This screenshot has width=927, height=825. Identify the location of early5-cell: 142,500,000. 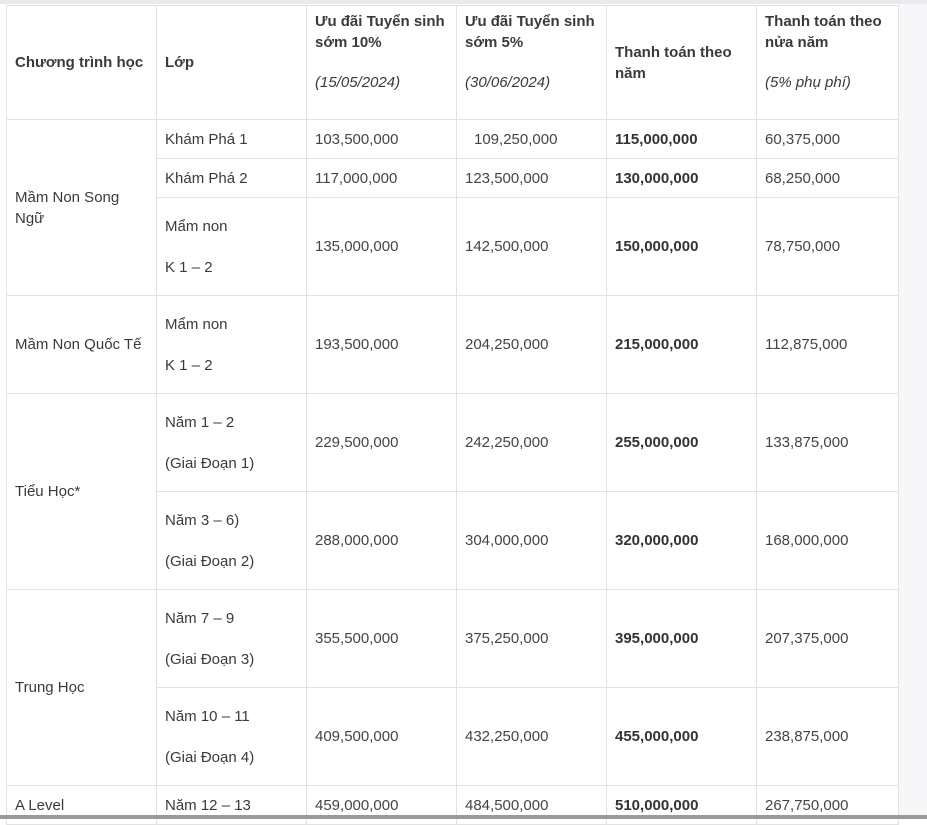
(531, 246).